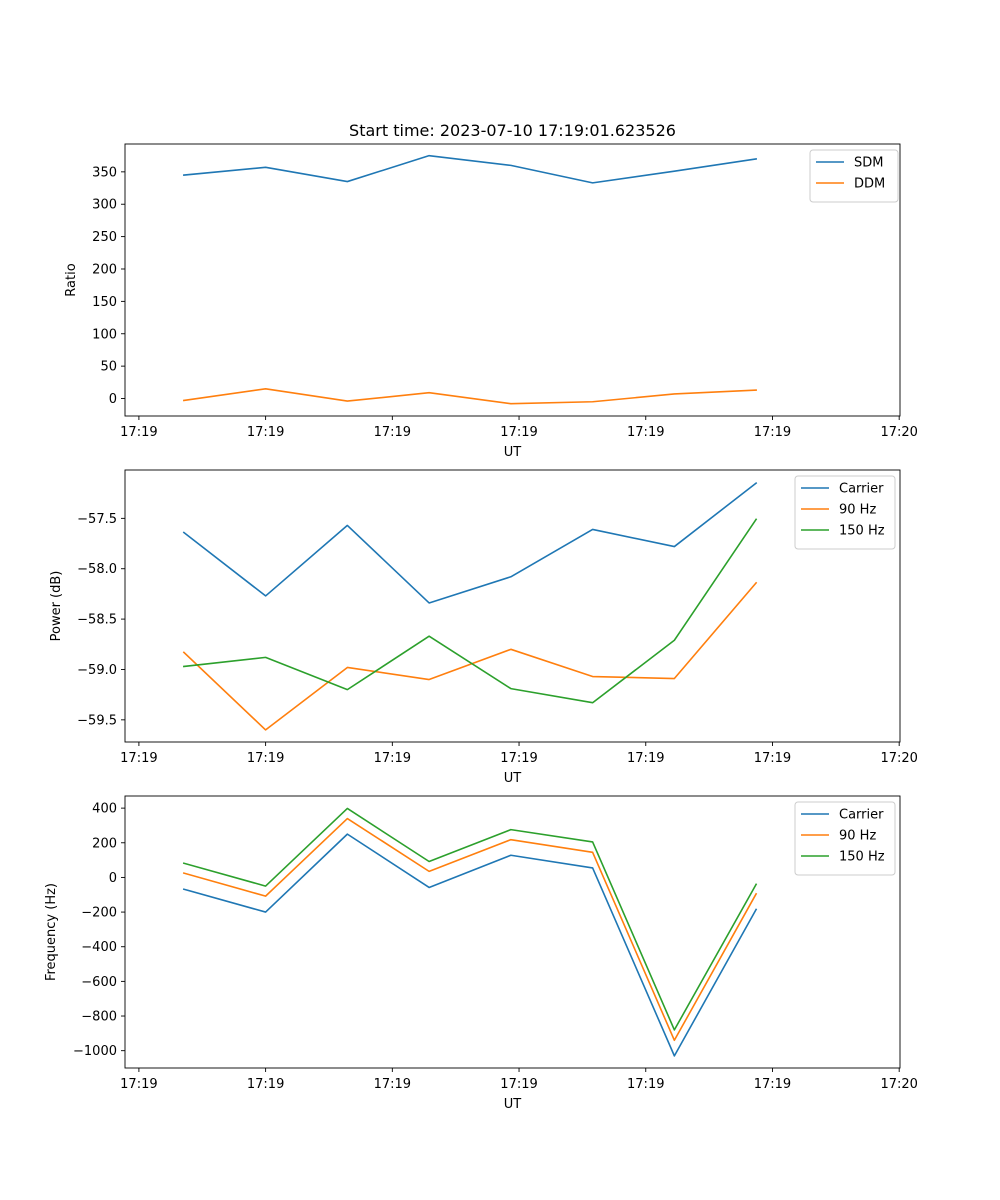 The image size is (1000, 1200). Describe the element at coordinates (56, 606) in the screenshot. I see `y-axis-label: Power (dB)` at that location.